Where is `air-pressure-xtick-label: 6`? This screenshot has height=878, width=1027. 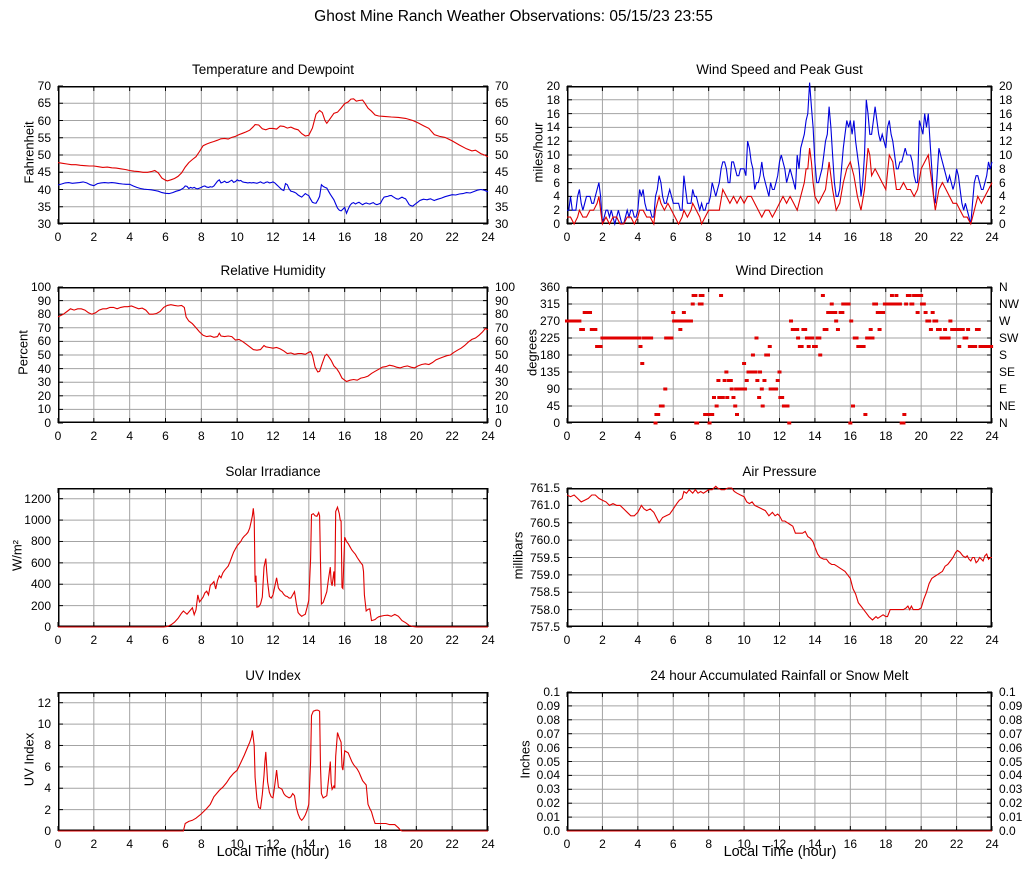
air-pressure-xtick-label: 6 is located at coordinates (673, 640).